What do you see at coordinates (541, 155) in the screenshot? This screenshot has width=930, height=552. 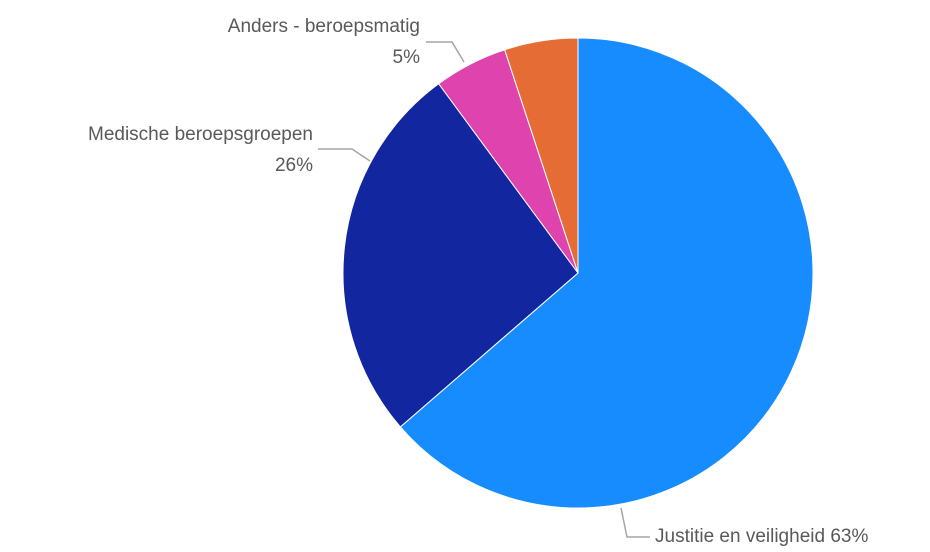 I see `pie-slice` at bounding box center [541, 155].